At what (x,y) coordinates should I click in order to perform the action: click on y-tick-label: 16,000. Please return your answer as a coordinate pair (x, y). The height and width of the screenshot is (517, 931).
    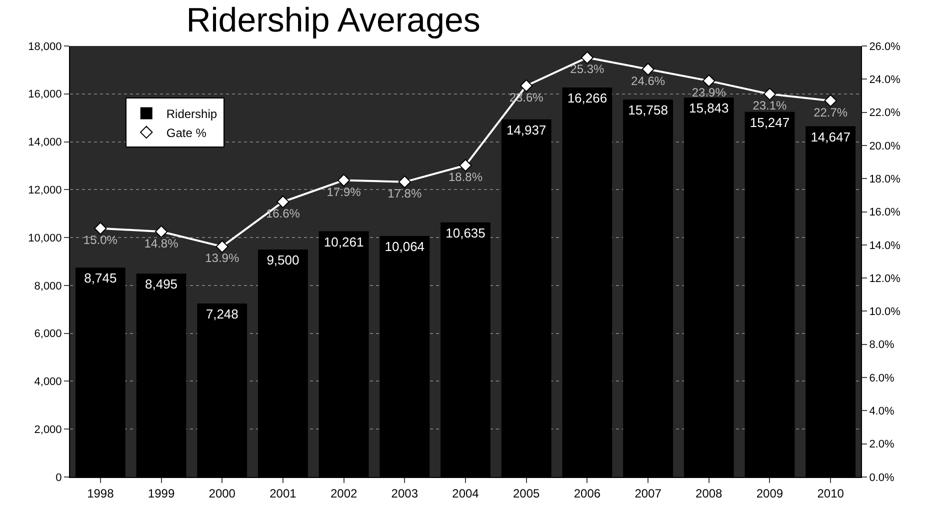
    Looking at the image, I should click on (45, 94).